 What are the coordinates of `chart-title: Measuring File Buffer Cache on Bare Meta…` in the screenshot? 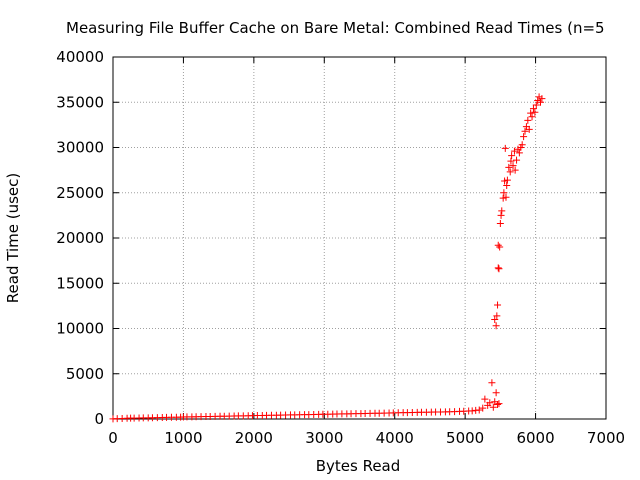 It's located at (335, 28).